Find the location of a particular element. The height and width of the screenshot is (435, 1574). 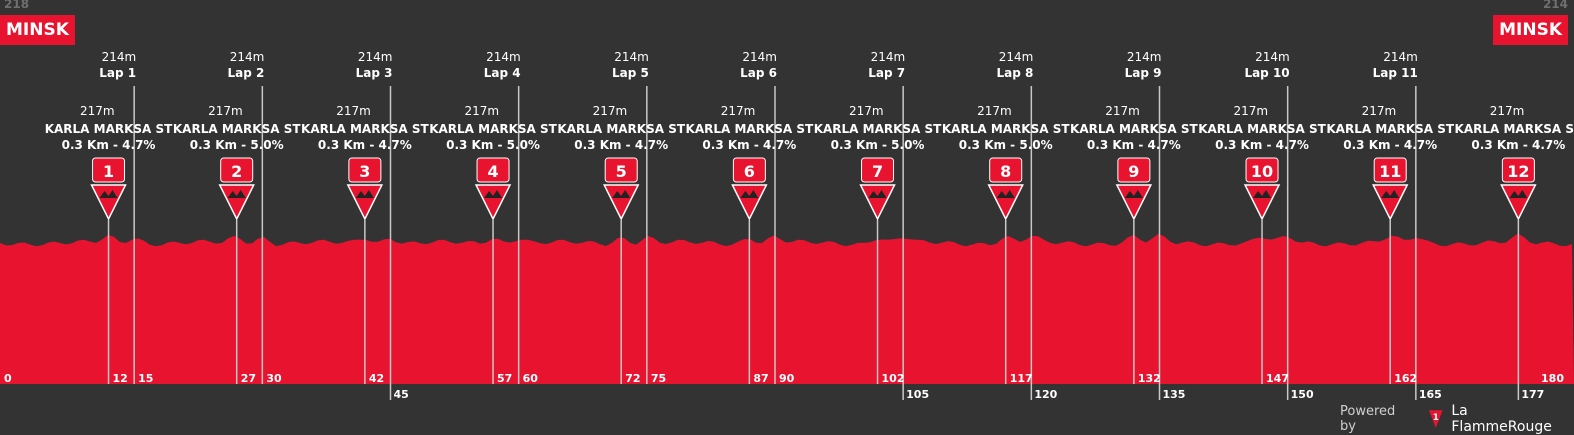

x-tick-label: 165 is located at coordinates (1430, 394).